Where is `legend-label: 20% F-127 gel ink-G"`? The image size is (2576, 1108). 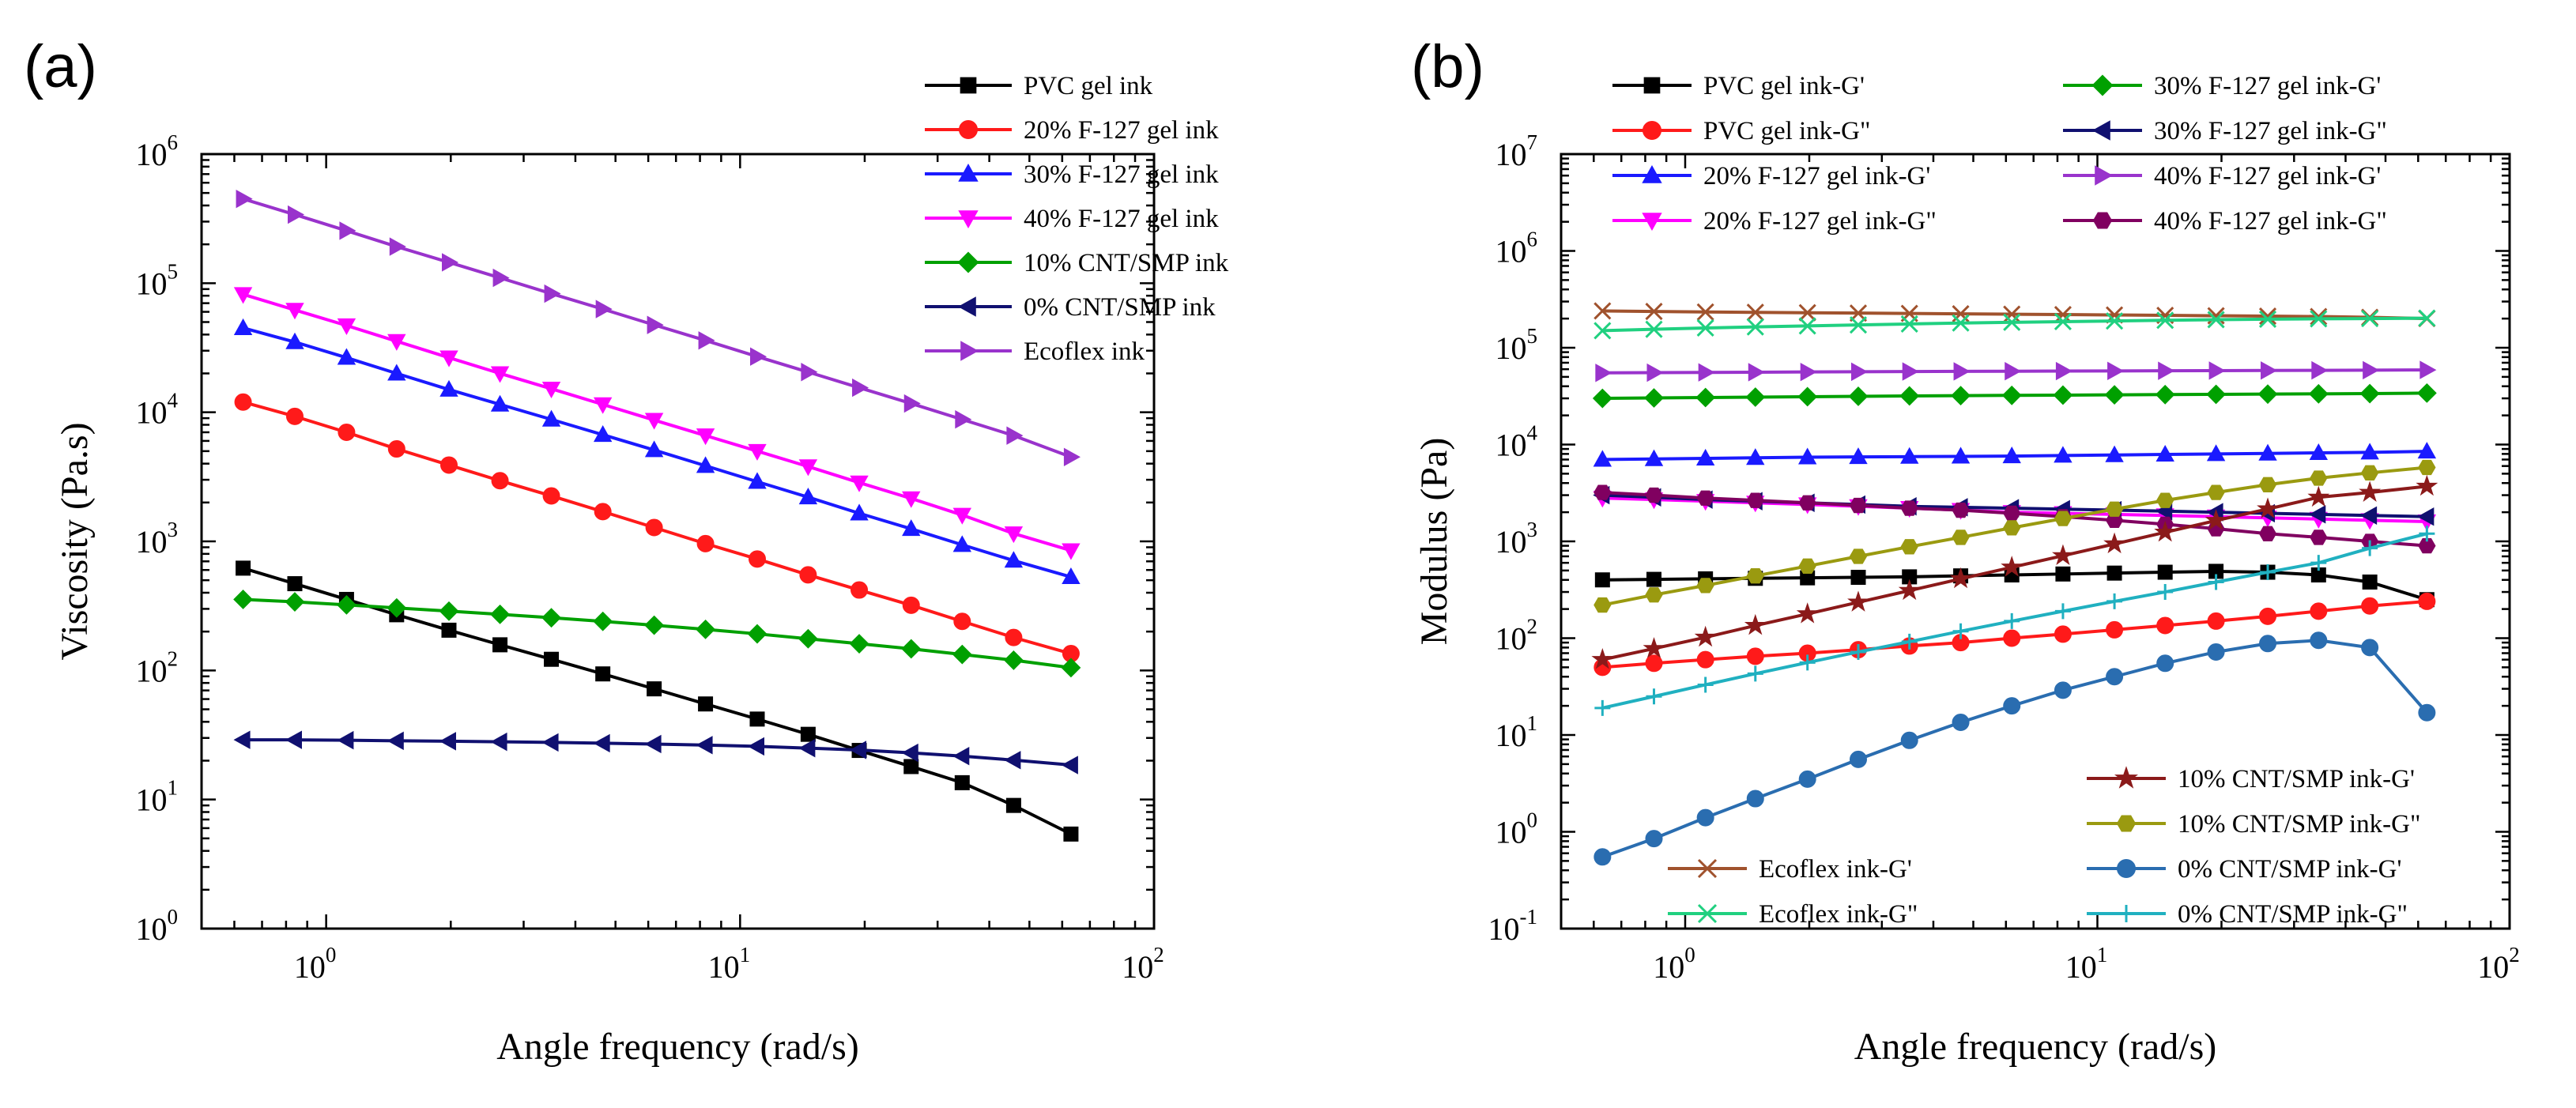 legend-label: 20% F-127 gel ink-G" is located at coordinates (1820, 221).